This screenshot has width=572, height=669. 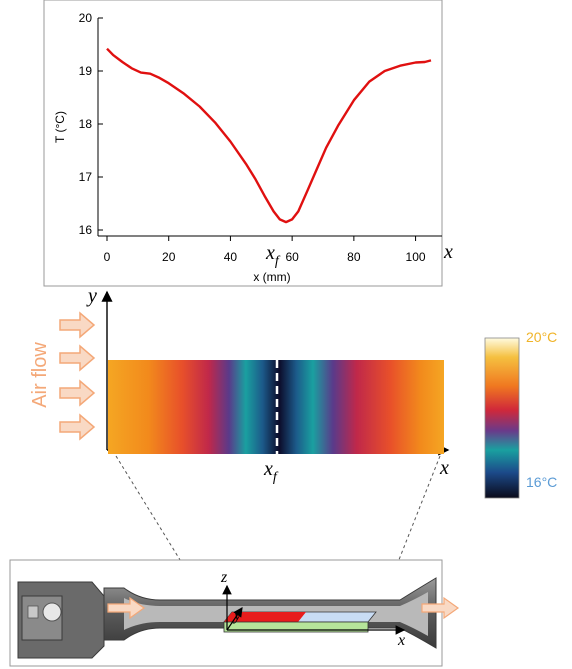 What do you see at coordinates (86, 230) in the screenshot?
I see `y-tick-label: 16` at bounding box center [86, 230].